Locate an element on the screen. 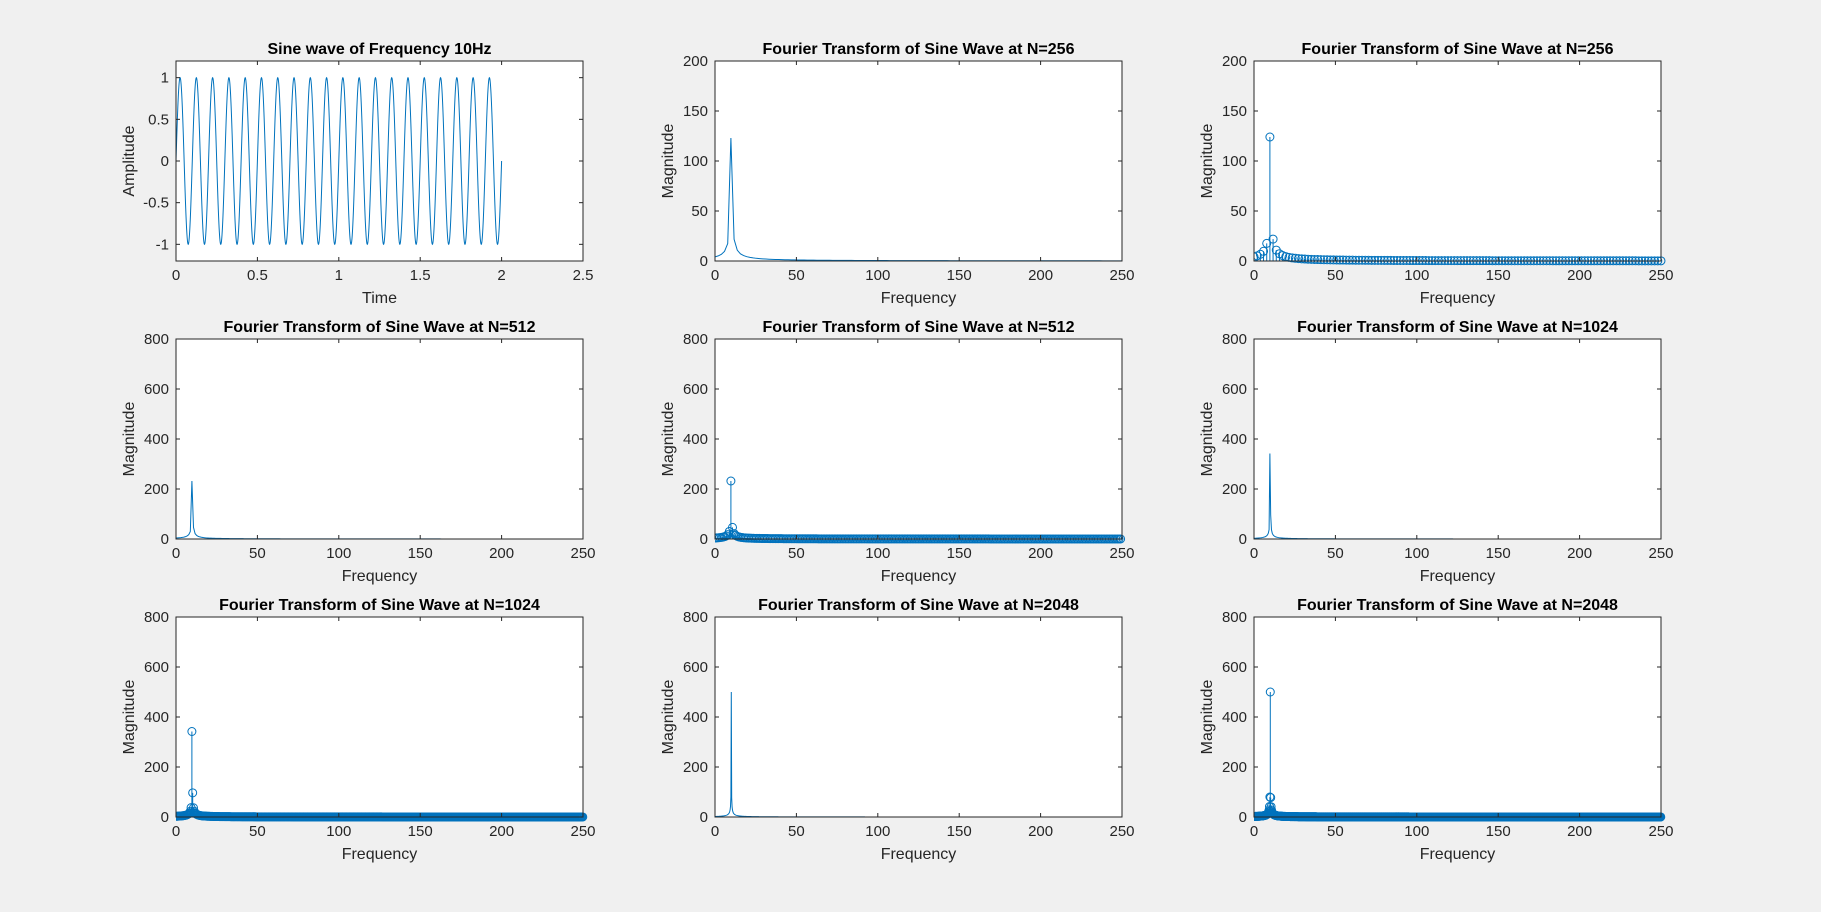 This screenshot has height=912, width=1821. y-tick-label: 50 is located at coordinates (699, 211).